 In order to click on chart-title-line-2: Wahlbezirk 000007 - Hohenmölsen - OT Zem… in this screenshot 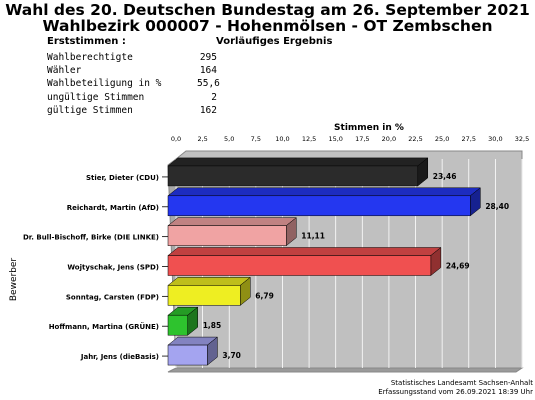, I will do `click(267, 26)`.